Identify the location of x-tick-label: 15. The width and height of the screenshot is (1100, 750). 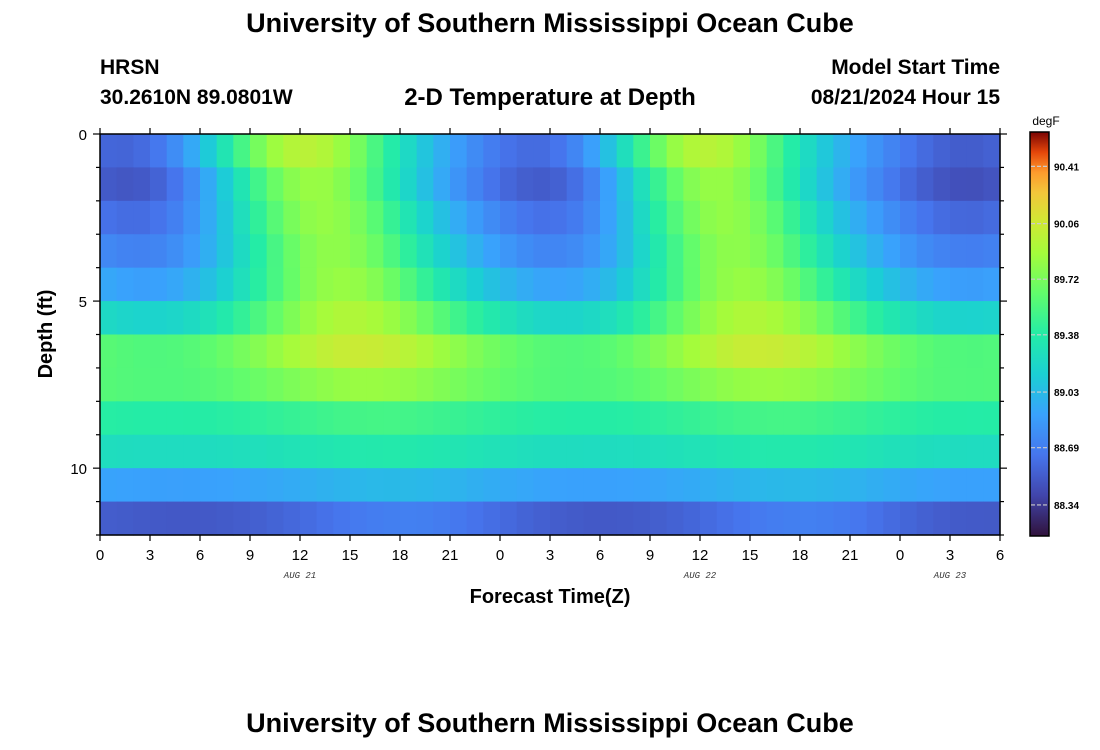
(750, 555).